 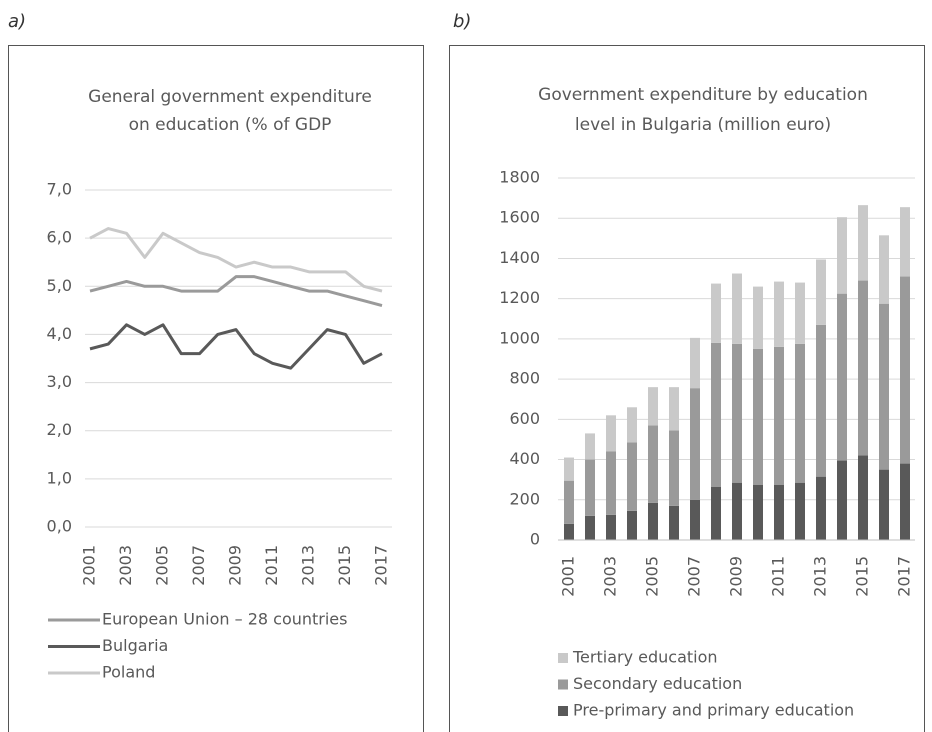 I want to click on y-tick-label: 1000, so click(x=519, y=337).